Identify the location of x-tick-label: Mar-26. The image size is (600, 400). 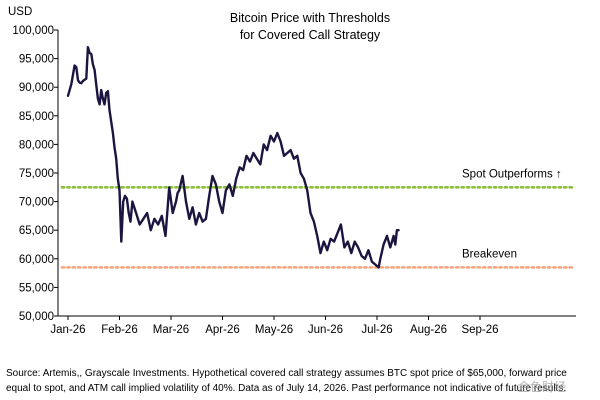
(171, 330).